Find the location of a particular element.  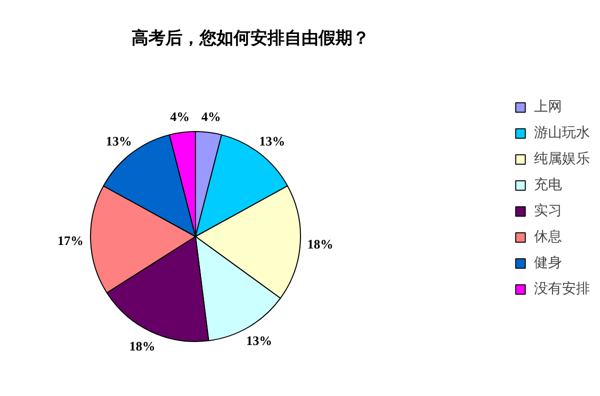

legend-label: 休息 is located at coordinates (548, 237).